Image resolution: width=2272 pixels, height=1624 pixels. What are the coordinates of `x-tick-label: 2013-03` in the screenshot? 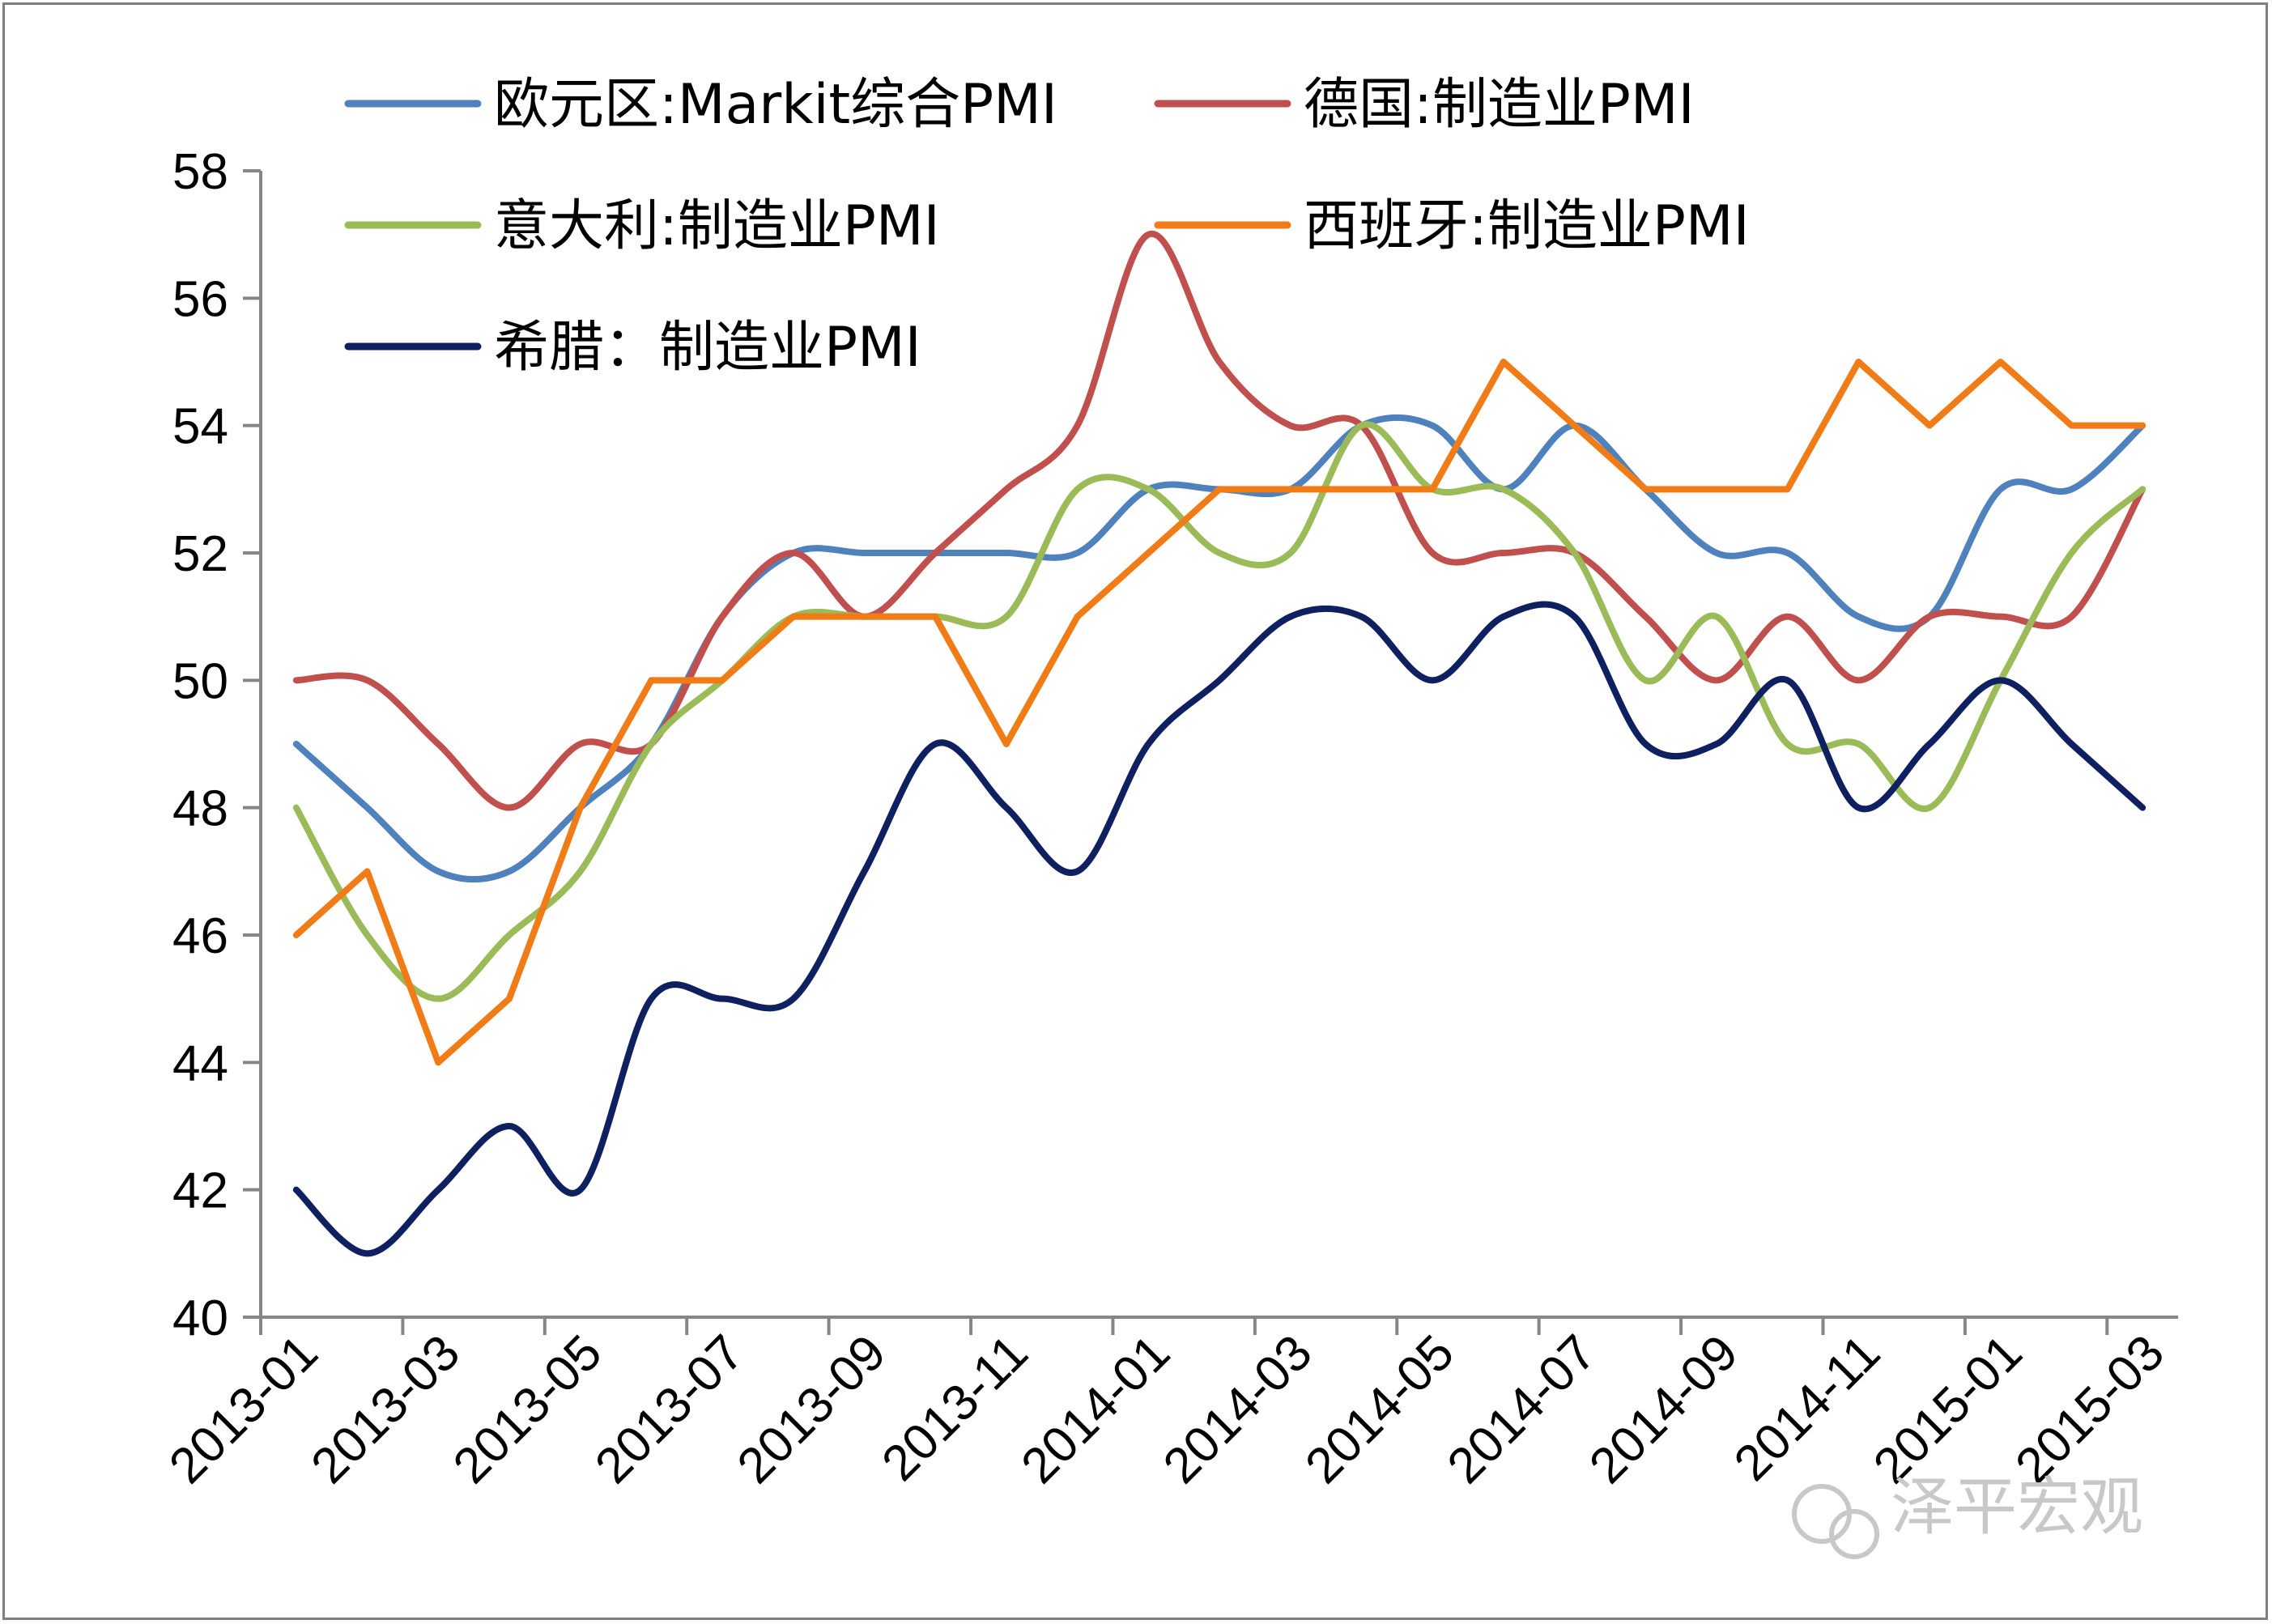 It's located at (385, 1409).